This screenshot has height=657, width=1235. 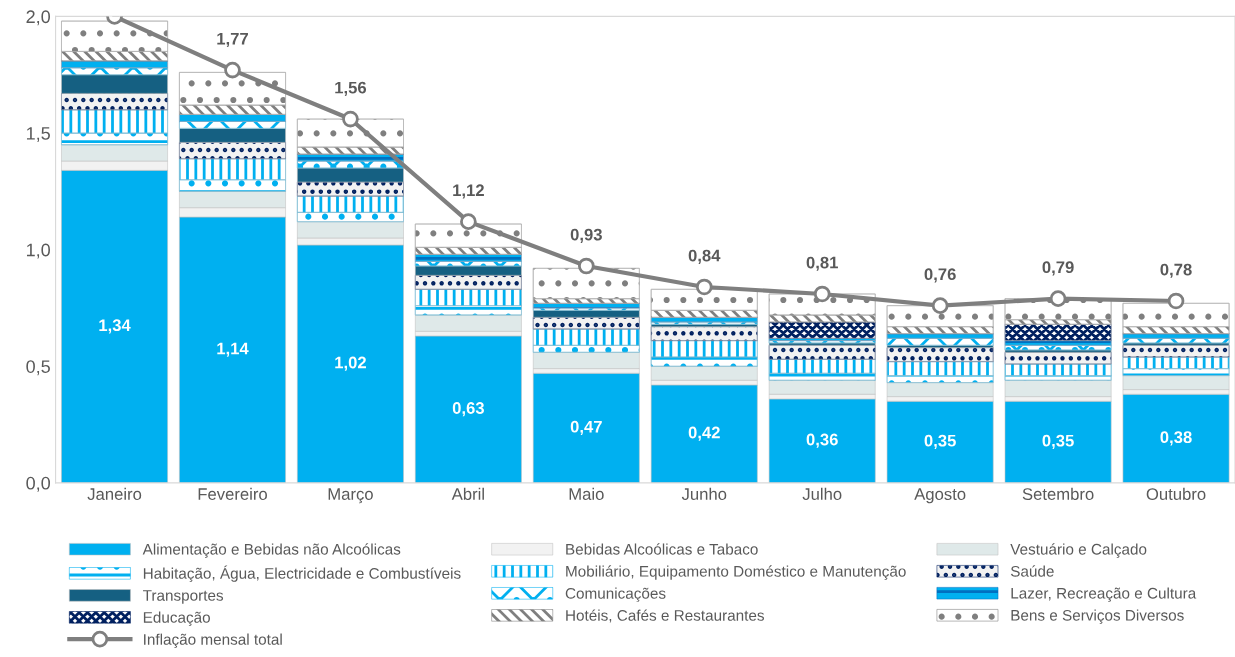 I want to click on x-tick-label: Janeiro, so click(x=114, y=493).